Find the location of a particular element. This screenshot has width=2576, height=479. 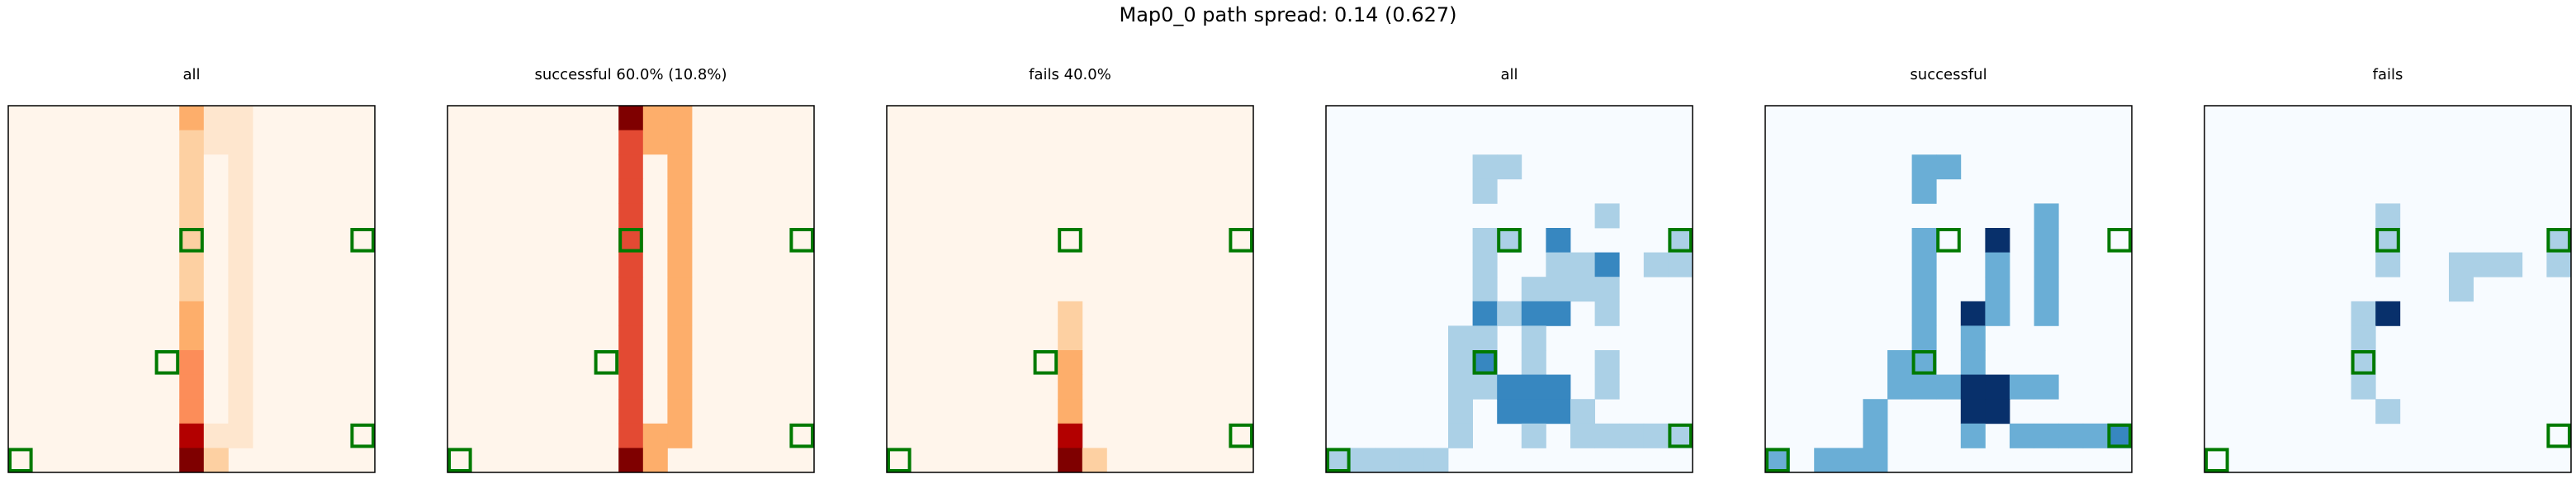

panel-frame is located at coordinates (1509, 289).